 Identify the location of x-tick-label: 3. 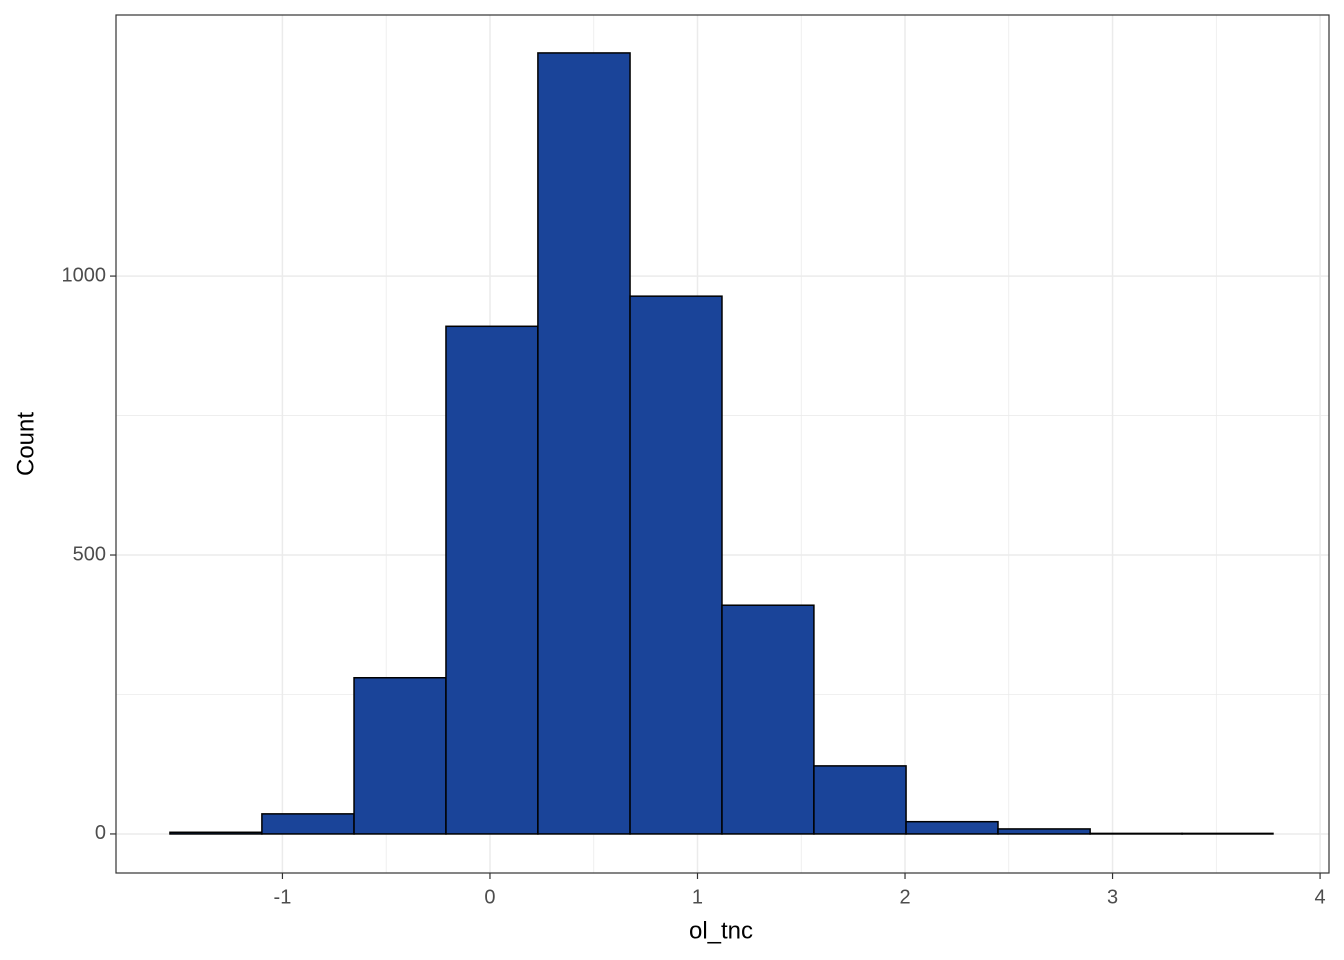
(1112, 897).